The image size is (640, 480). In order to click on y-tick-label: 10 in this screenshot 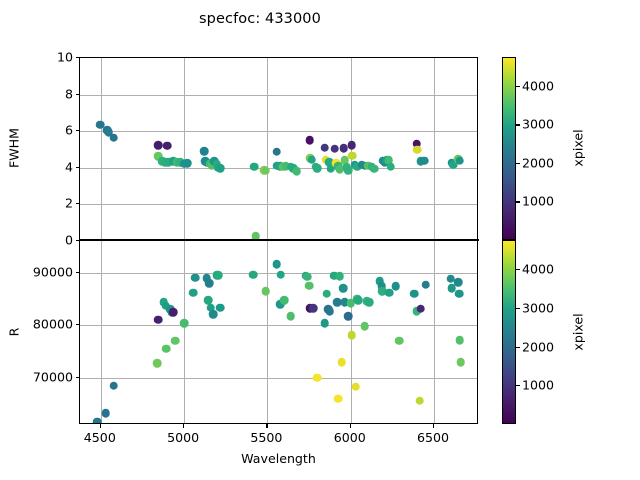, I will do `click(64, 57)`.